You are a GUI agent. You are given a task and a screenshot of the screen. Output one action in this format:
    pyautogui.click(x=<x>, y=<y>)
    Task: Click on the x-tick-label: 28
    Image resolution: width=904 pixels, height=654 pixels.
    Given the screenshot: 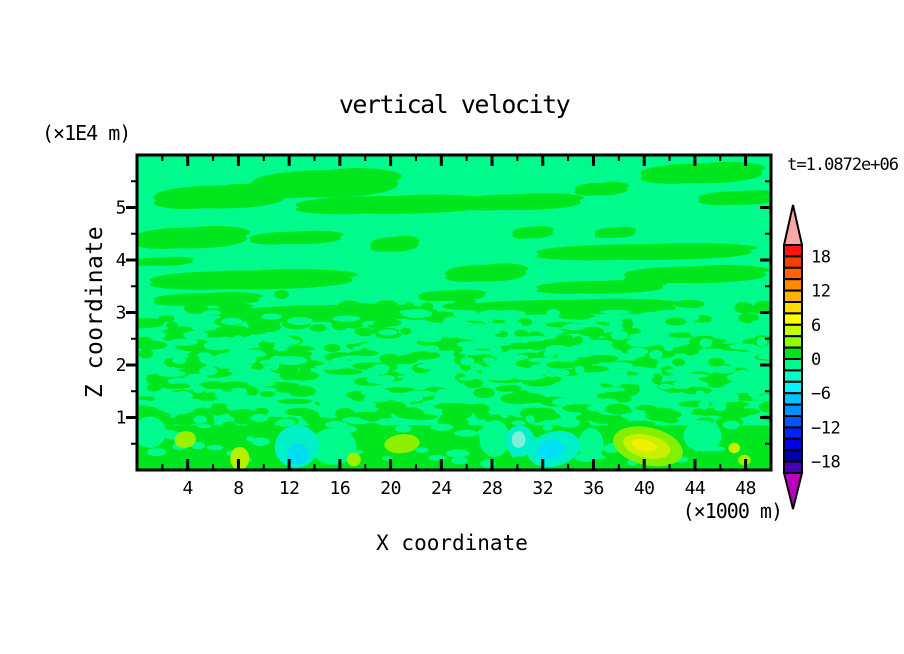 What is the action you would take?
    pyautogui.click(x=492, y=488)
    